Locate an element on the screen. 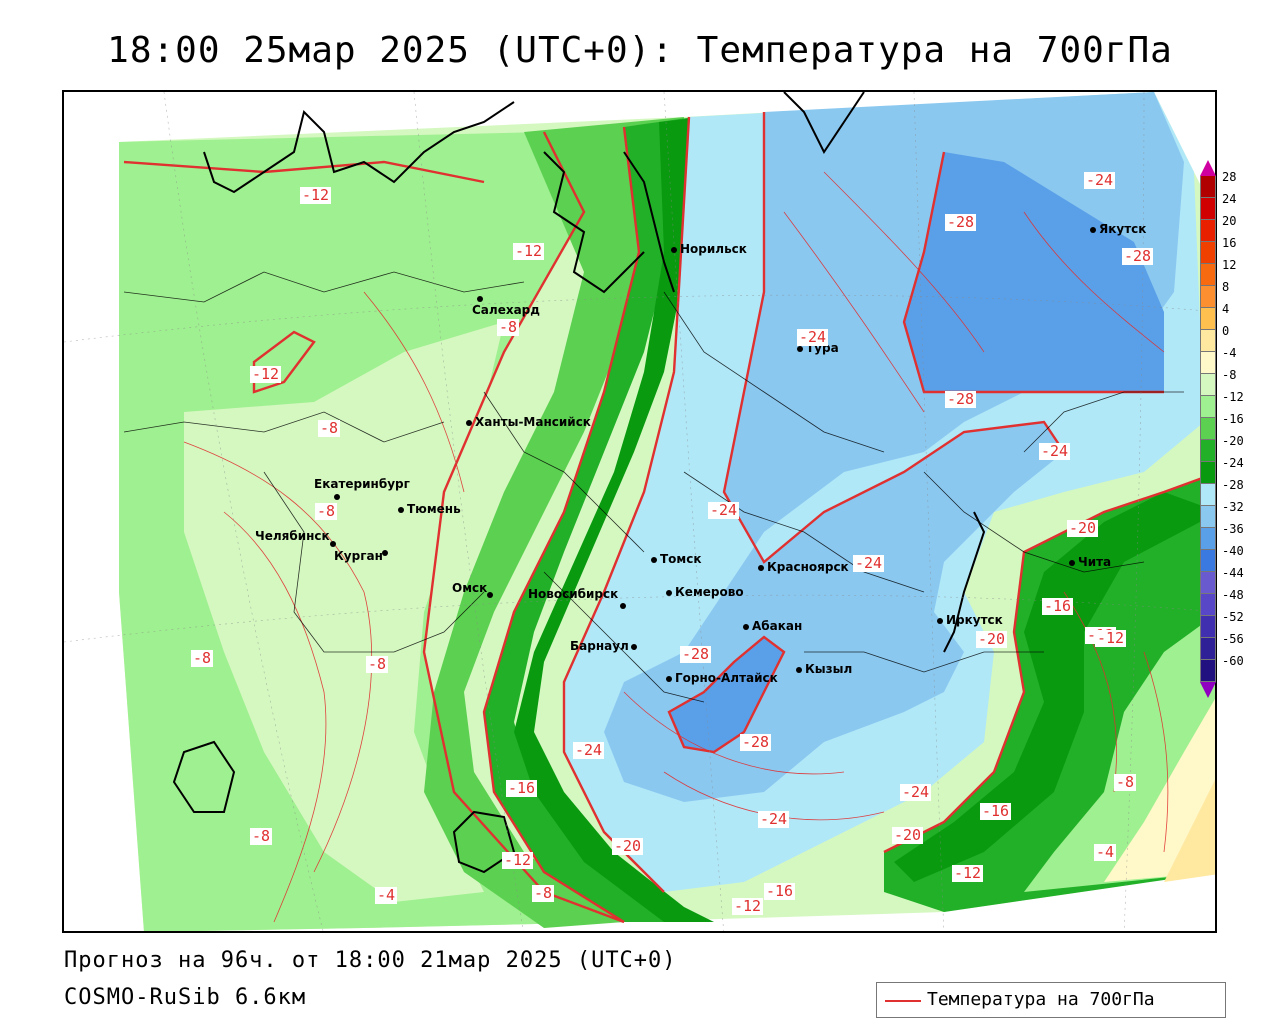  scale-top-arrow is located at coordinates (1208, 168).